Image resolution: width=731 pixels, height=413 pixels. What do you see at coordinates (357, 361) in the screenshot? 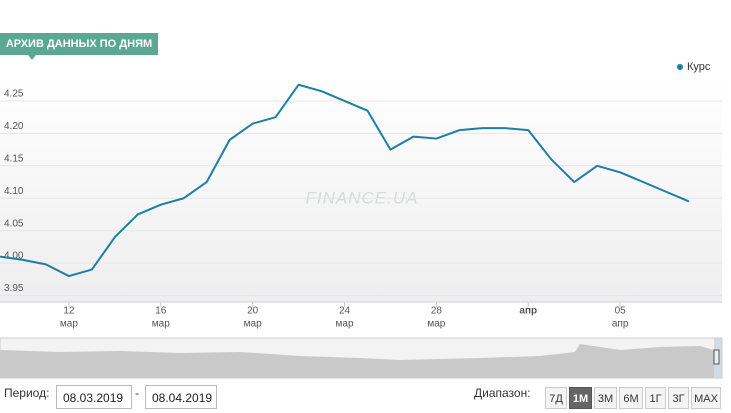
I see `navigator-area` at bounding box center [357, 361].